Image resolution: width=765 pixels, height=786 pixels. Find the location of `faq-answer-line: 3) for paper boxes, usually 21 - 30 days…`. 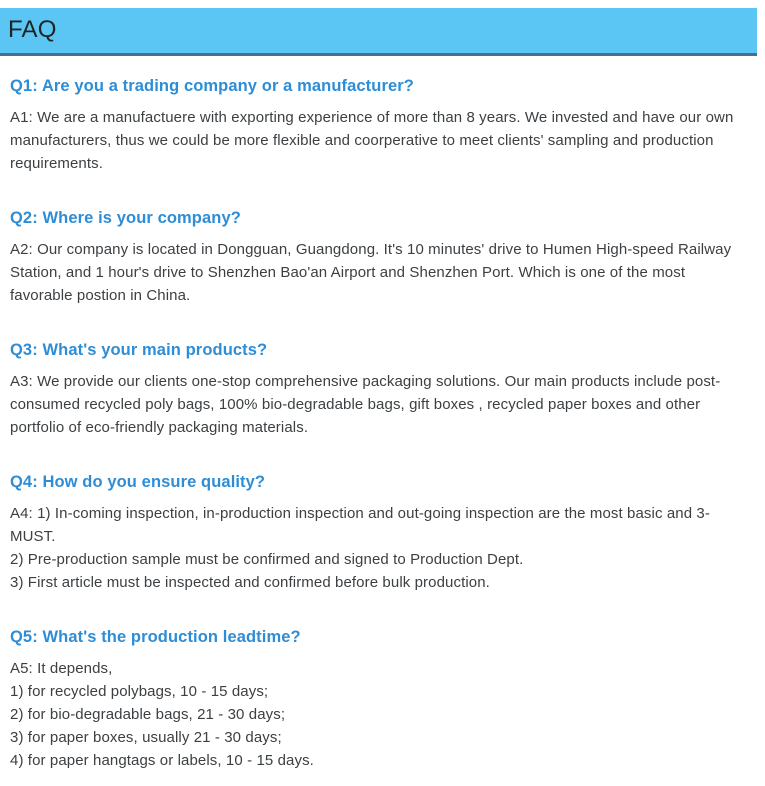

faq-answer-line: 3) for paper boxes, usually 21 - 30 days… is located at coordinates (146, 737).